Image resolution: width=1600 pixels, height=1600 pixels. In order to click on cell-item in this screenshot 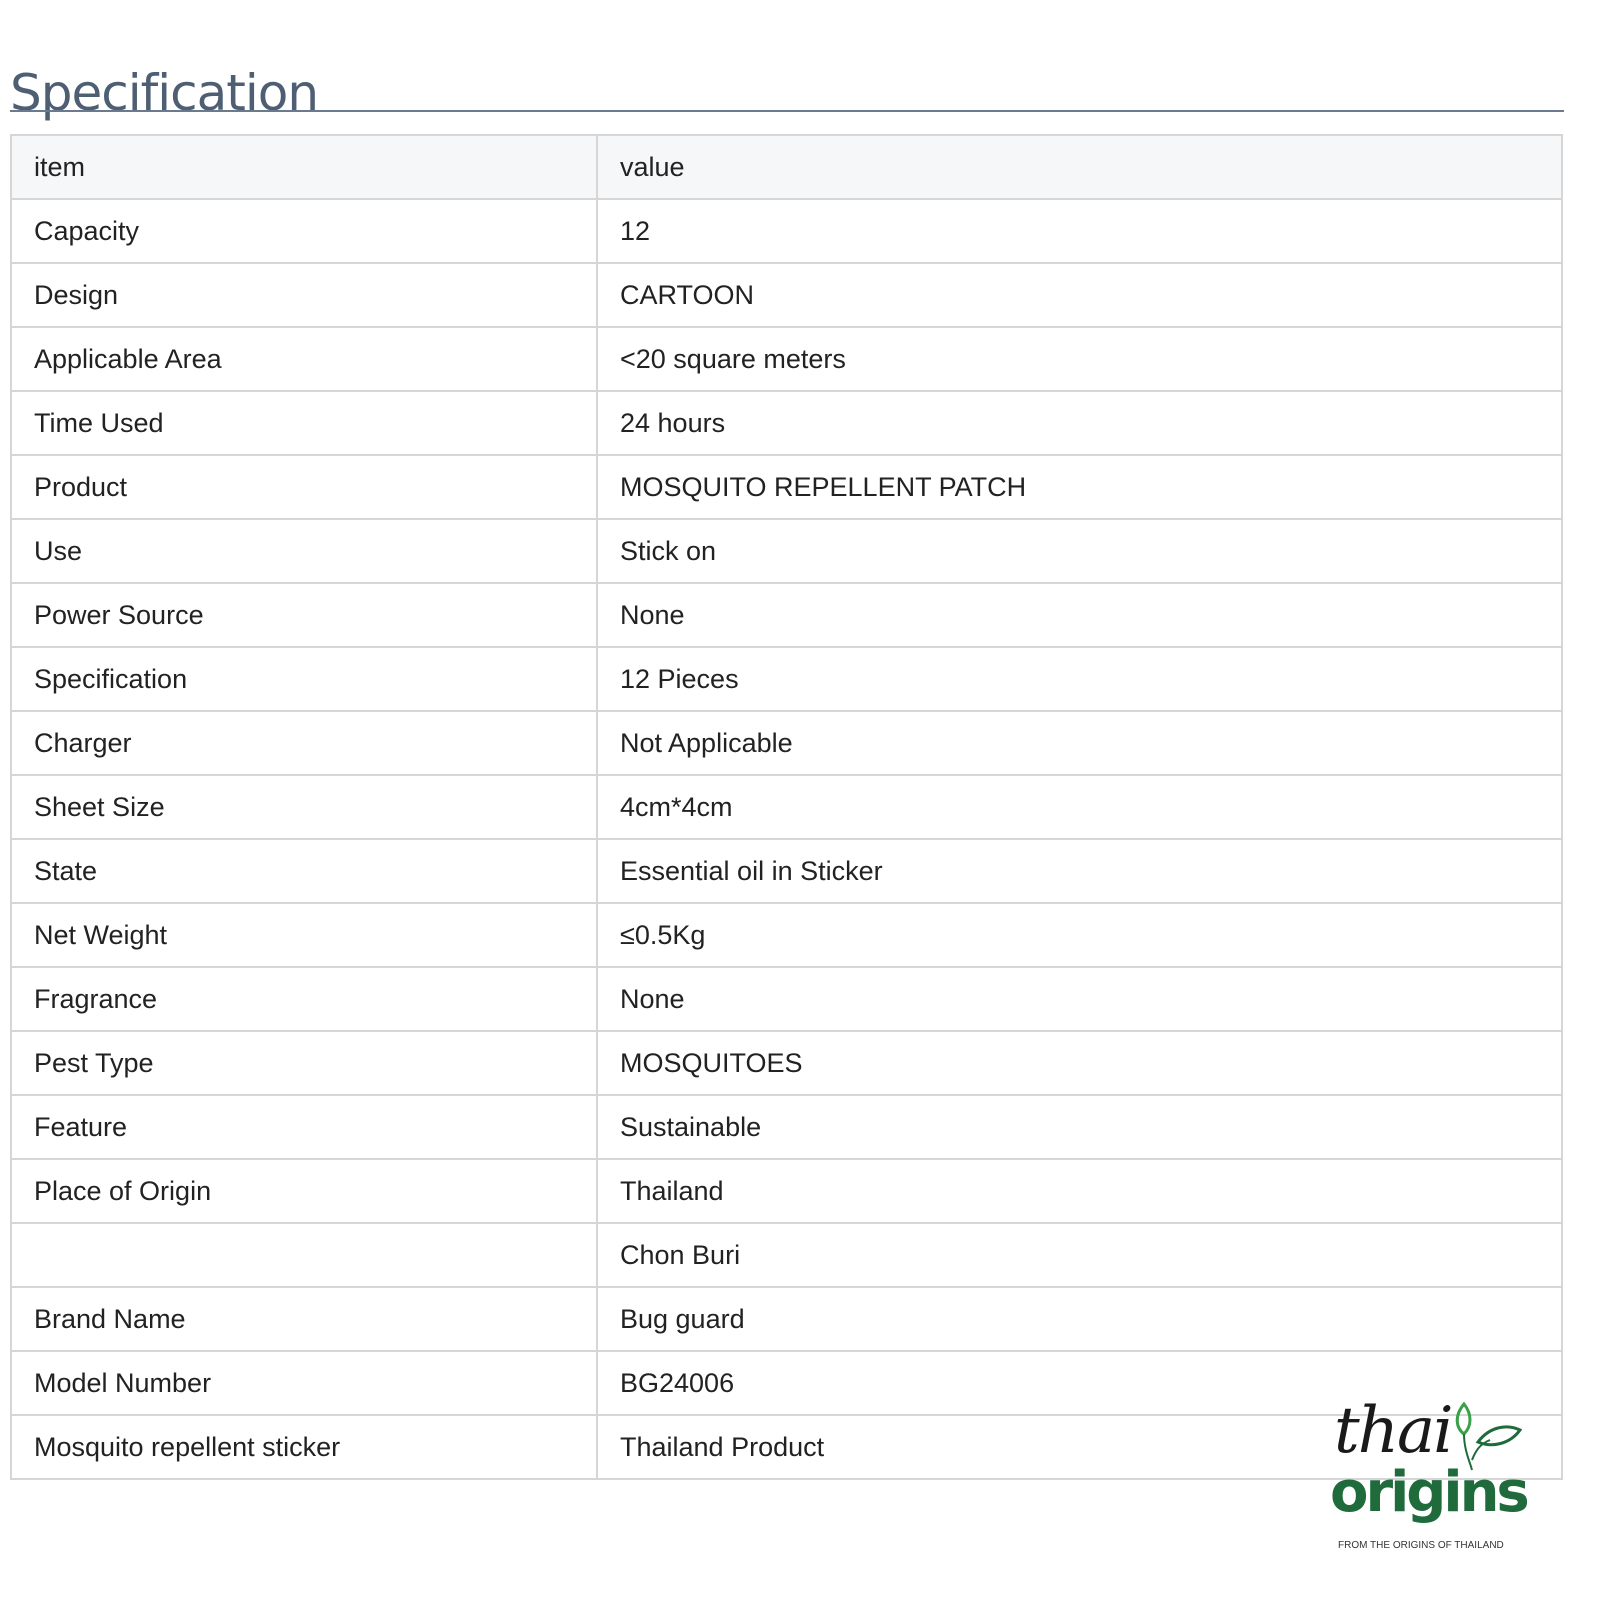, I will do `click(304, 1255)`.